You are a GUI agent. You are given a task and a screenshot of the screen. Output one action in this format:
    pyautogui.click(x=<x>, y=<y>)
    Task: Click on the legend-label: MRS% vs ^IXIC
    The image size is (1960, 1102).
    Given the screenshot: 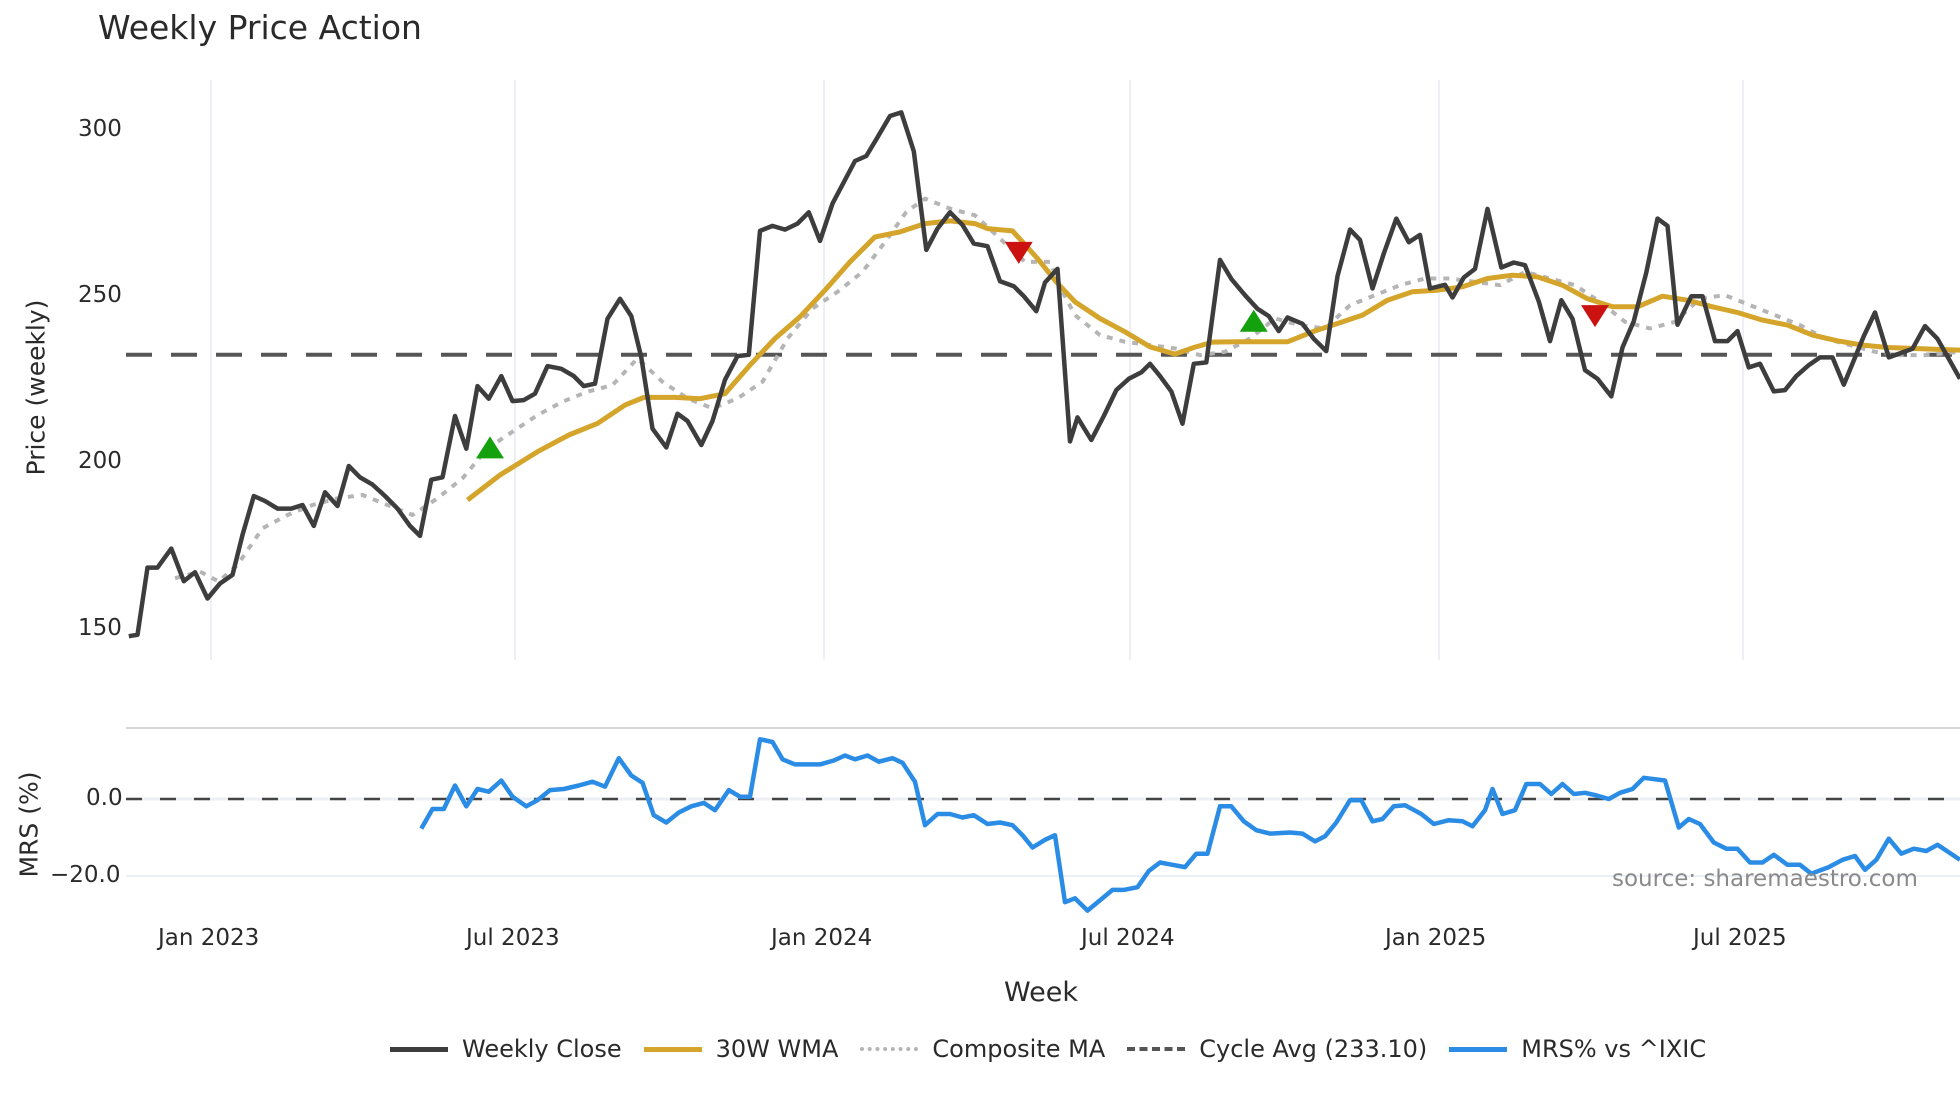 What is the action you would take?
    pyautogui.click(x=1614, y=1049)
    